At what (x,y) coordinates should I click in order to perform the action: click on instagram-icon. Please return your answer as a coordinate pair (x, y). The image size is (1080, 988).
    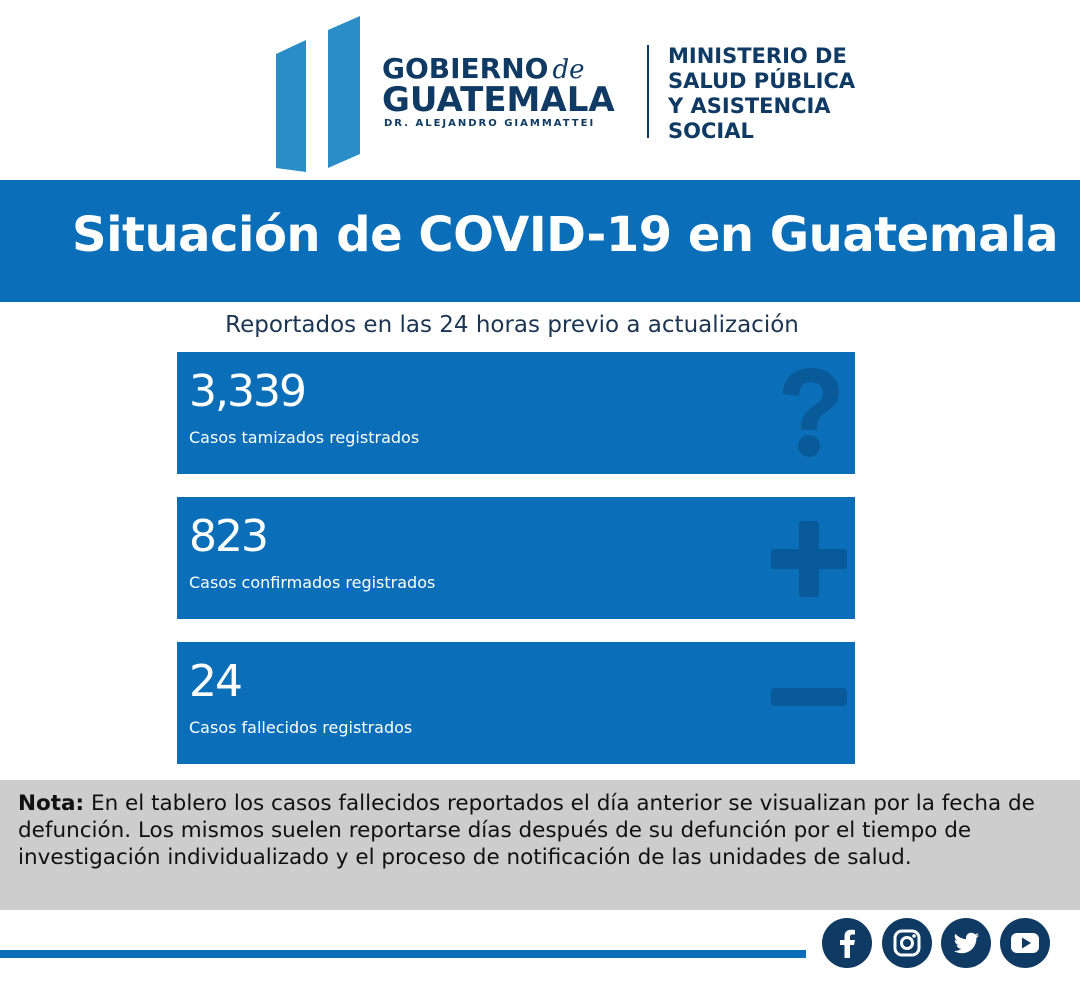
    Looking at the image, I should click on (907, 943).